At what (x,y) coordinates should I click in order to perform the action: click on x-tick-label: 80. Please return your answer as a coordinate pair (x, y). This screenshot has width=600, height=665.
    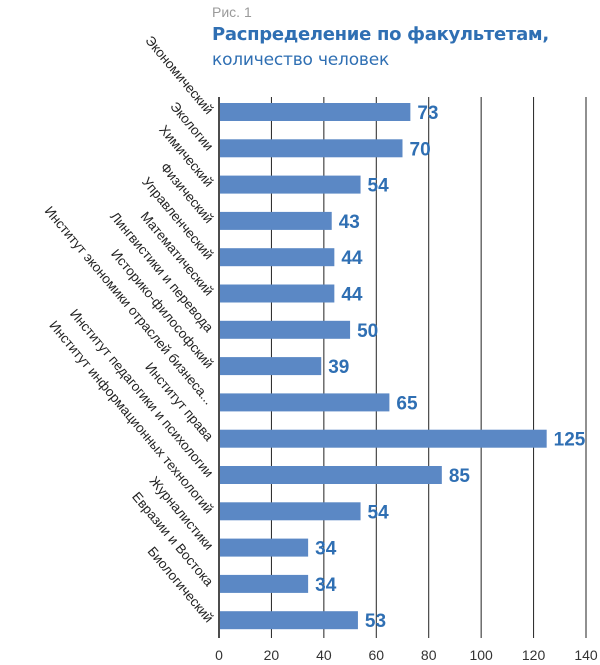
    Looking at the image, I should click on (429, 655).